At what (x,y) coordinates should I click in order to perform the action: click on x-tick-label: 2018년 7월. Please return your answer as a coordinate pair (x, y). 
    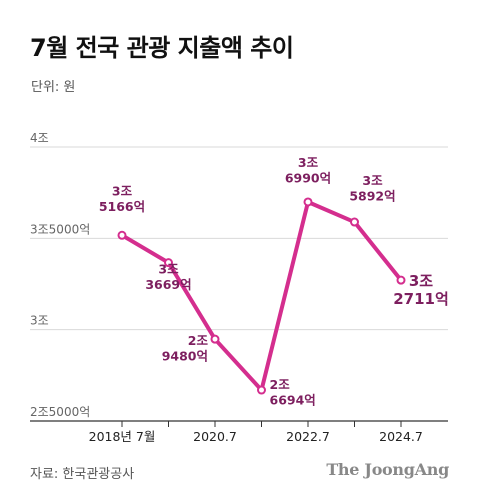
    Looking at the image, I should click on (122, 436).